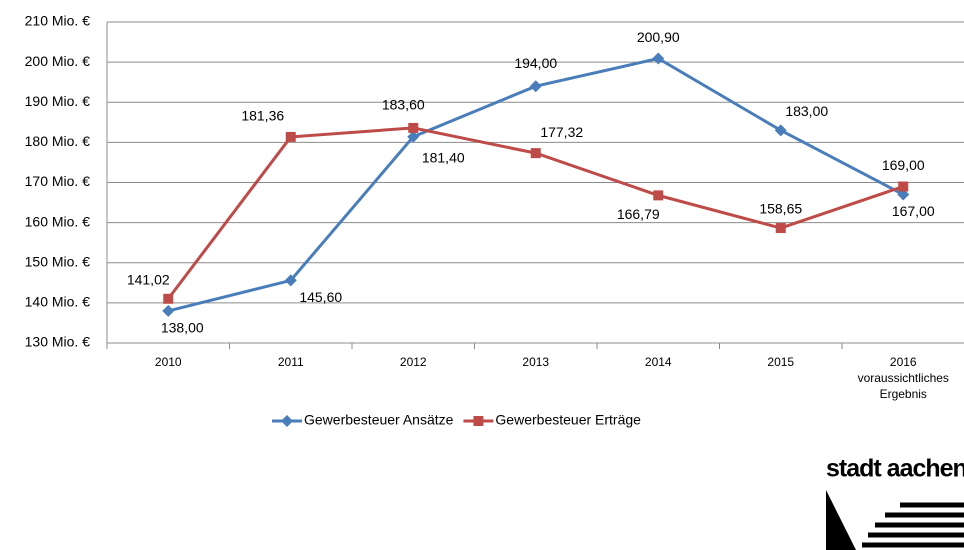 Image resolution: width=964 pixels, height=550 pixels. Describe the element at coordinates (58, 141) in the screenshot. I see `y-tick-label: 180 Mio. €` at that location.